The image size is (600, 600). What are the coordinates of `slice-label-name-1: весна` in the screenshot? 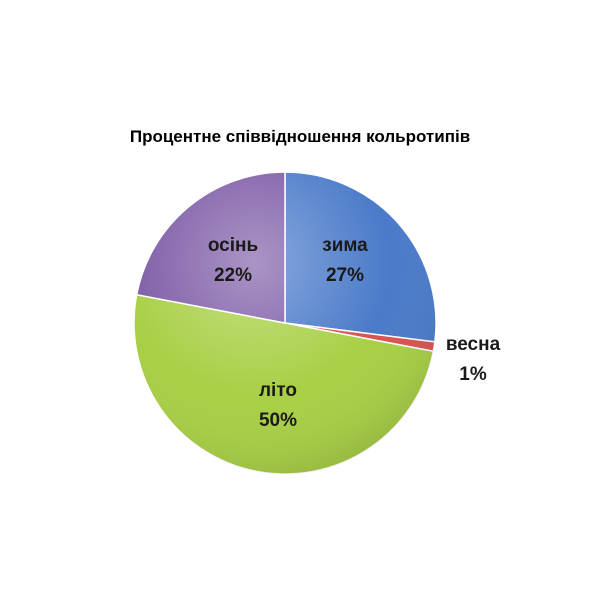 It's located at (473, 344).